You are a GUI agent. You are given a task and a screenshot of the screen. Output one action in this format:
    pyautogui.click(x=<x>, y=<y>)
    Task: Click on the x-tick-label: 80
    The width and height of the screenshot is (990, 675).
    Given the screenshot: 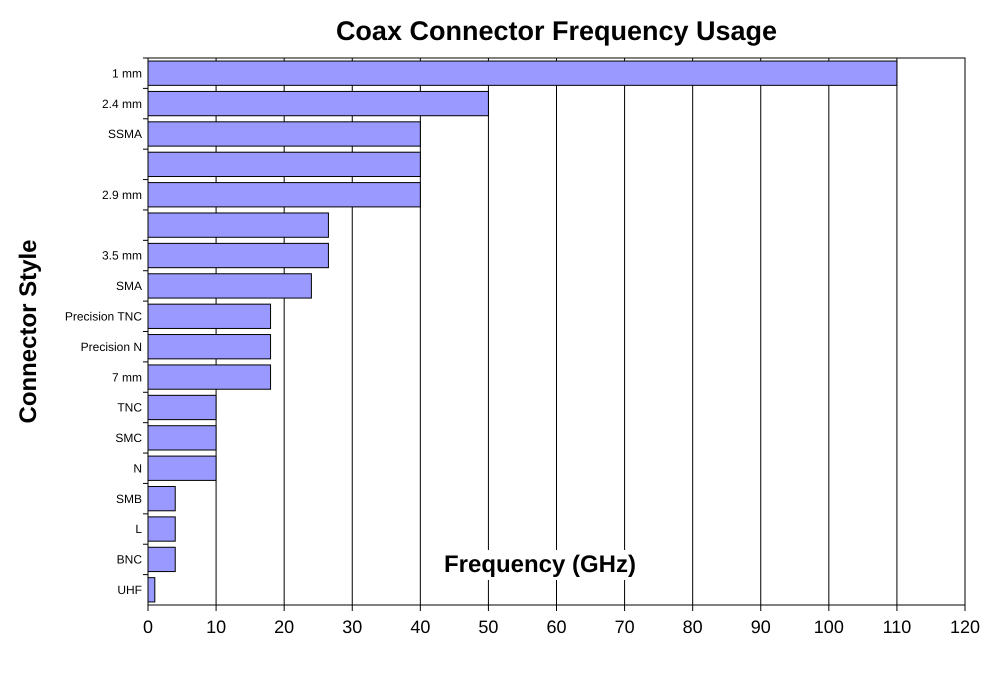 What is the action you would take?
    pyautogui.click(x=692, y=627)
    